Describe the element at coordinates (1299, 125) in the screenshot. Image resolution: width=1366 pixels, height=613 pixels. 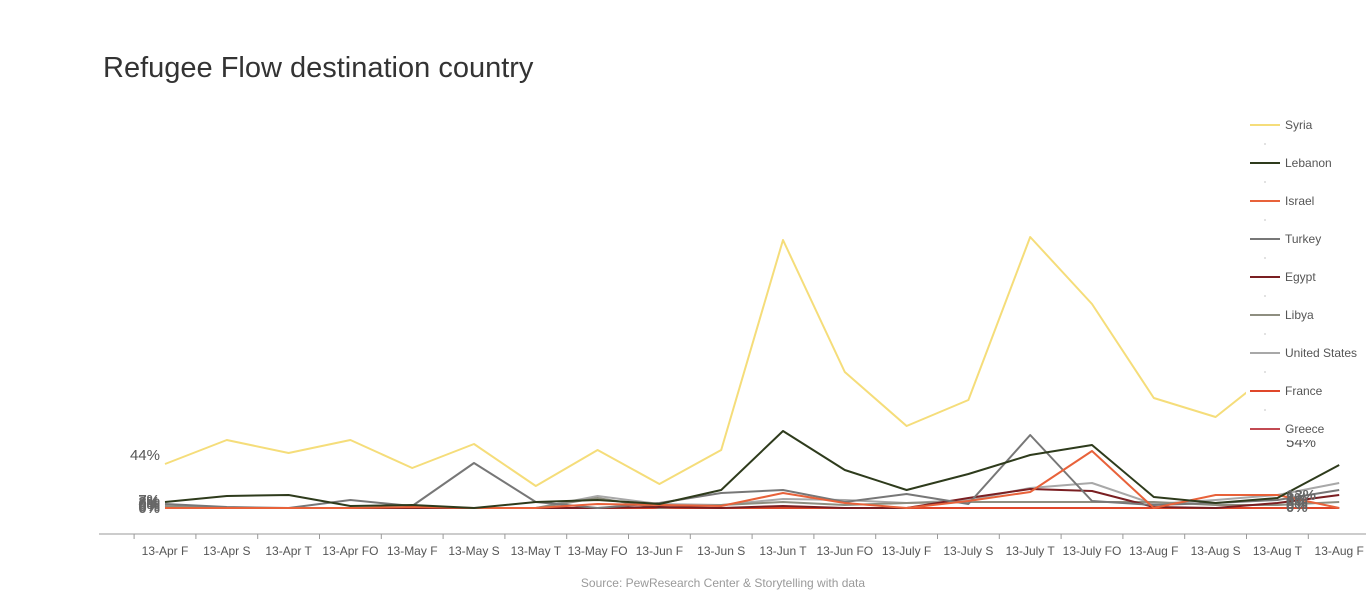
I see `legend-label: Syria` at that location.